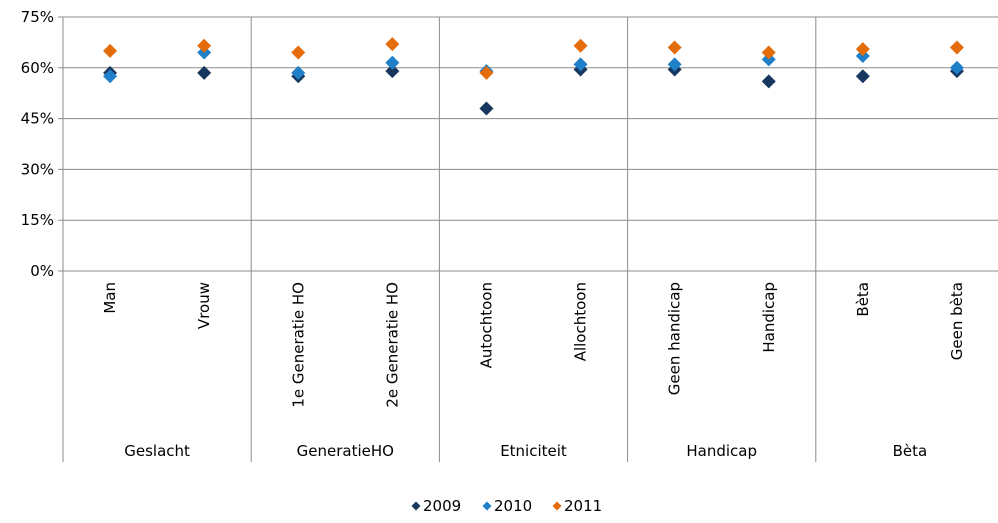  Describe the element at coordinates (392, 345) in the screenshot. I see `x-category-label: 2e Generatie HO` at that location.